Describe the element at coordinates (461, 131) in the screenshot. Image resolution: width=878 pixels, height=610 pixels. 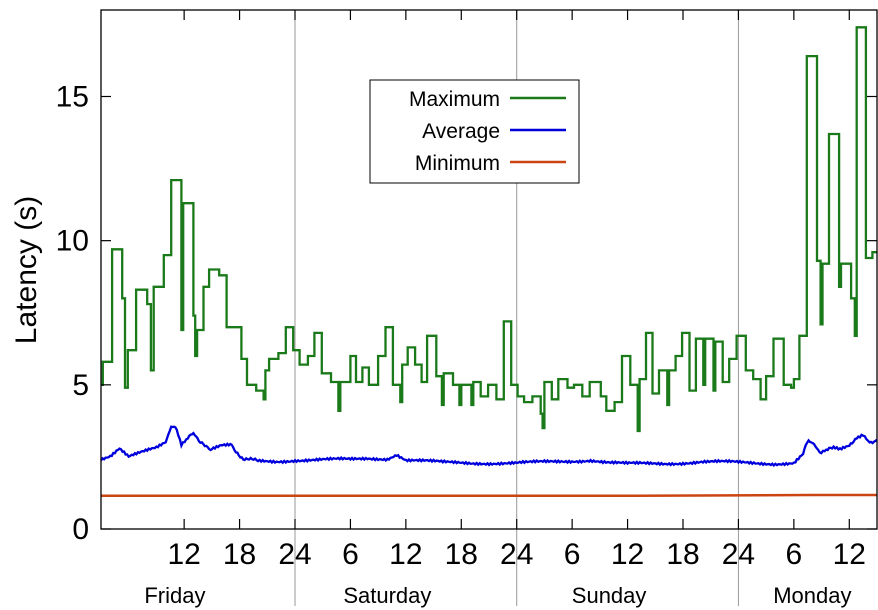
I see `legend-label-average: Average` at that location.